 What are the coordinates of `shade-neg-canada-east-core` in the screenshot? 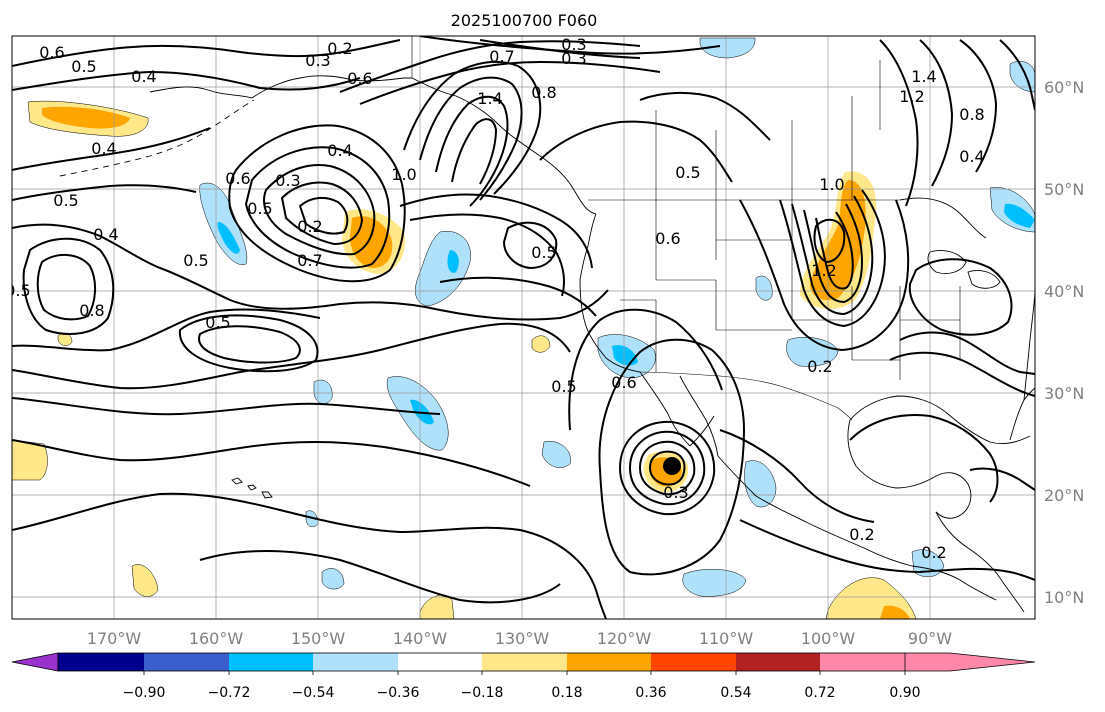 It's located at (1019, 215).